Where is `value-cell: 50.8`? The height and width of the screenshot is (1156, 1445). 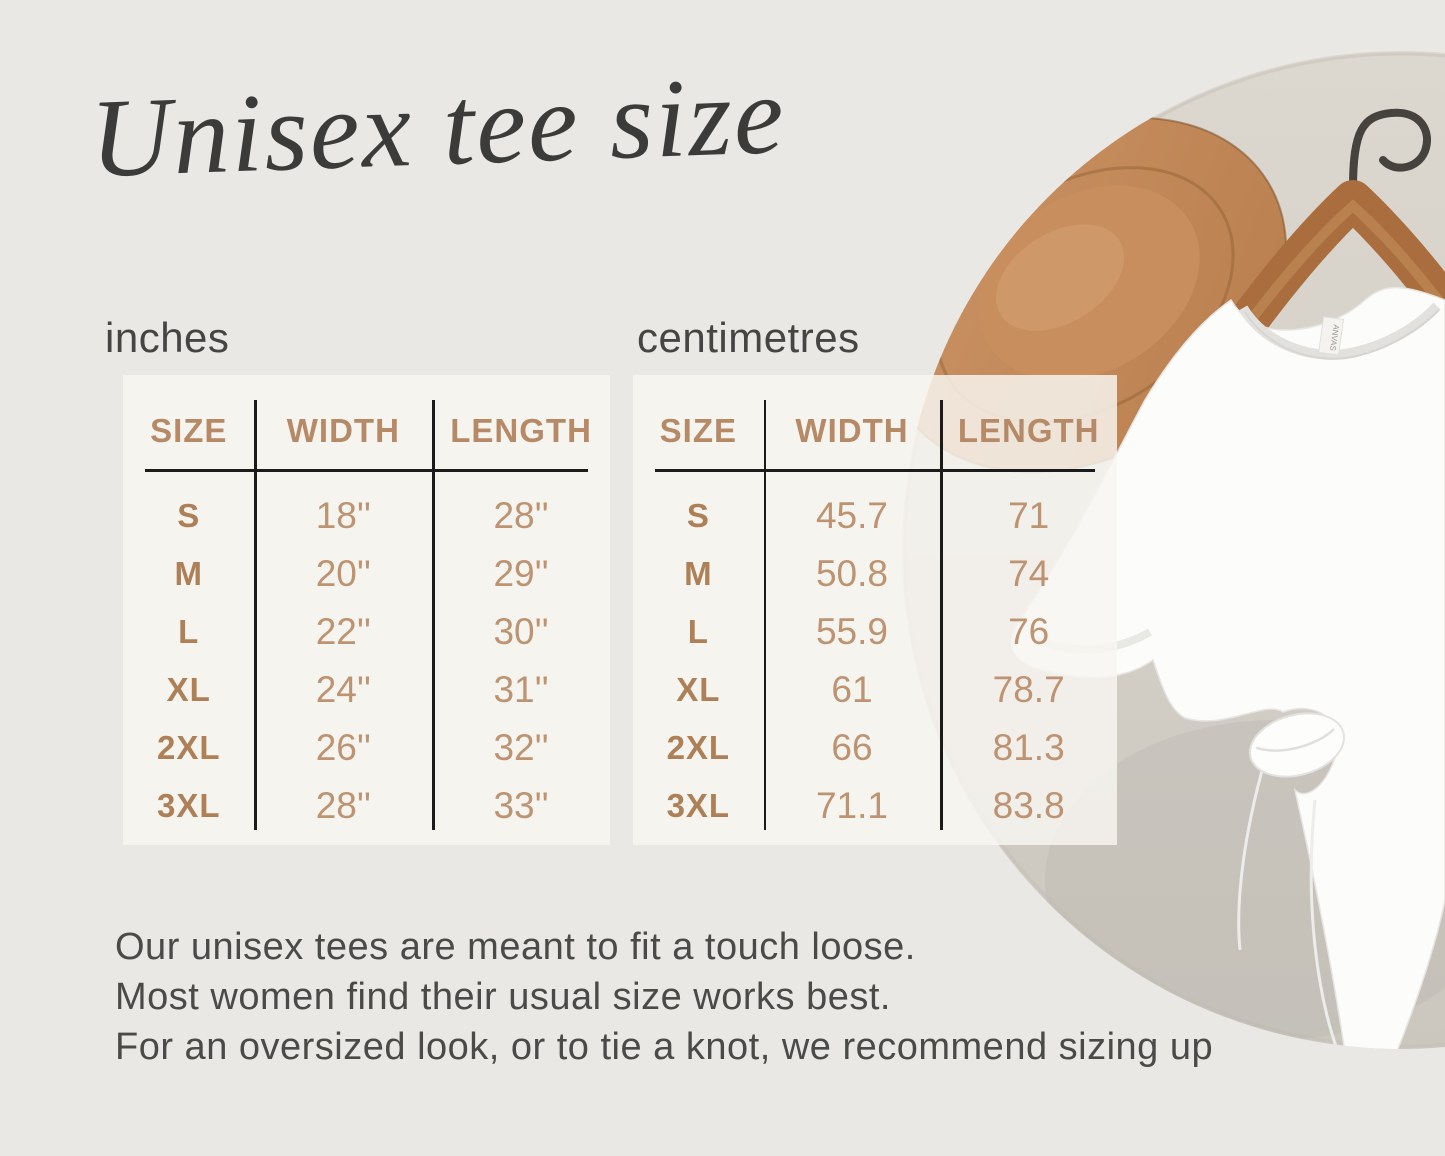 value-cell: 50.8 is located at coordinates (851, 573).